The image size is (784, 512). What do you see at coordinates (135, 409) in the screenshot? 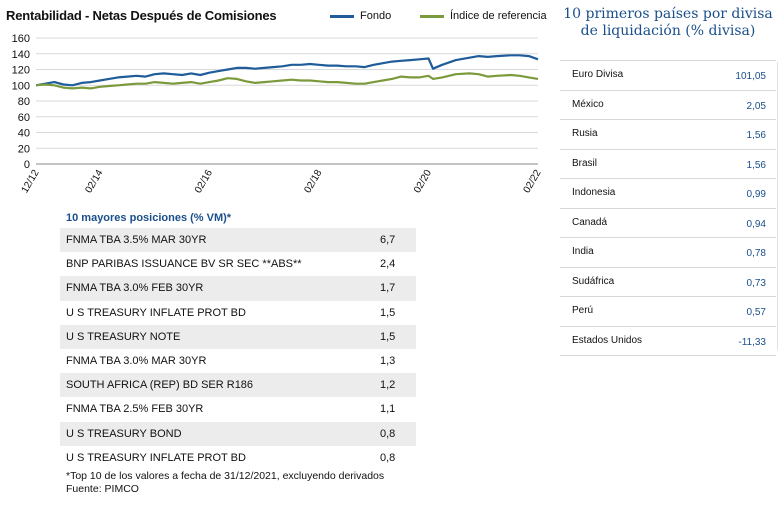
I see `position-name: FNMA TBA 2.5% FEB 30YR` at bounding box center [135, 409].